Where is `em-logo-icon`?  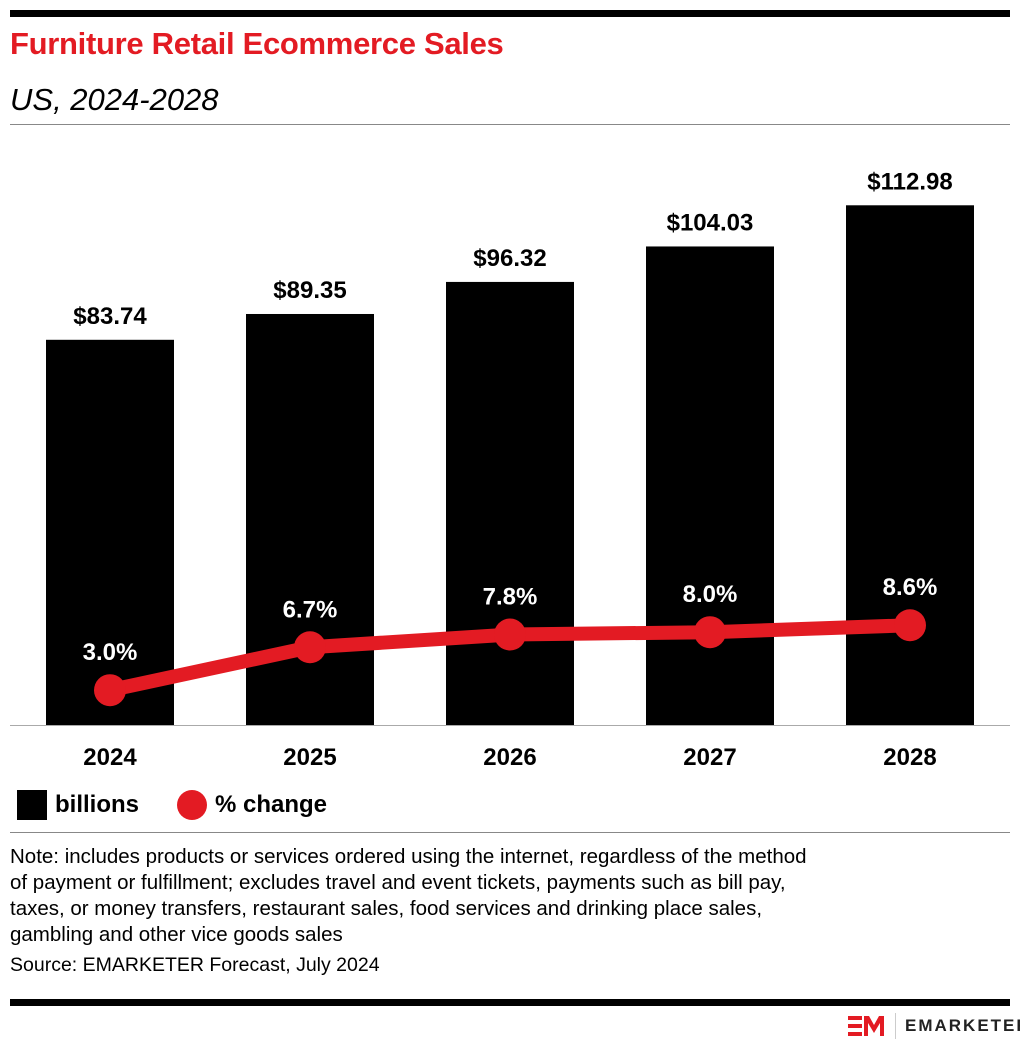
em-logo-icon is located at coordinates (866, 1026).